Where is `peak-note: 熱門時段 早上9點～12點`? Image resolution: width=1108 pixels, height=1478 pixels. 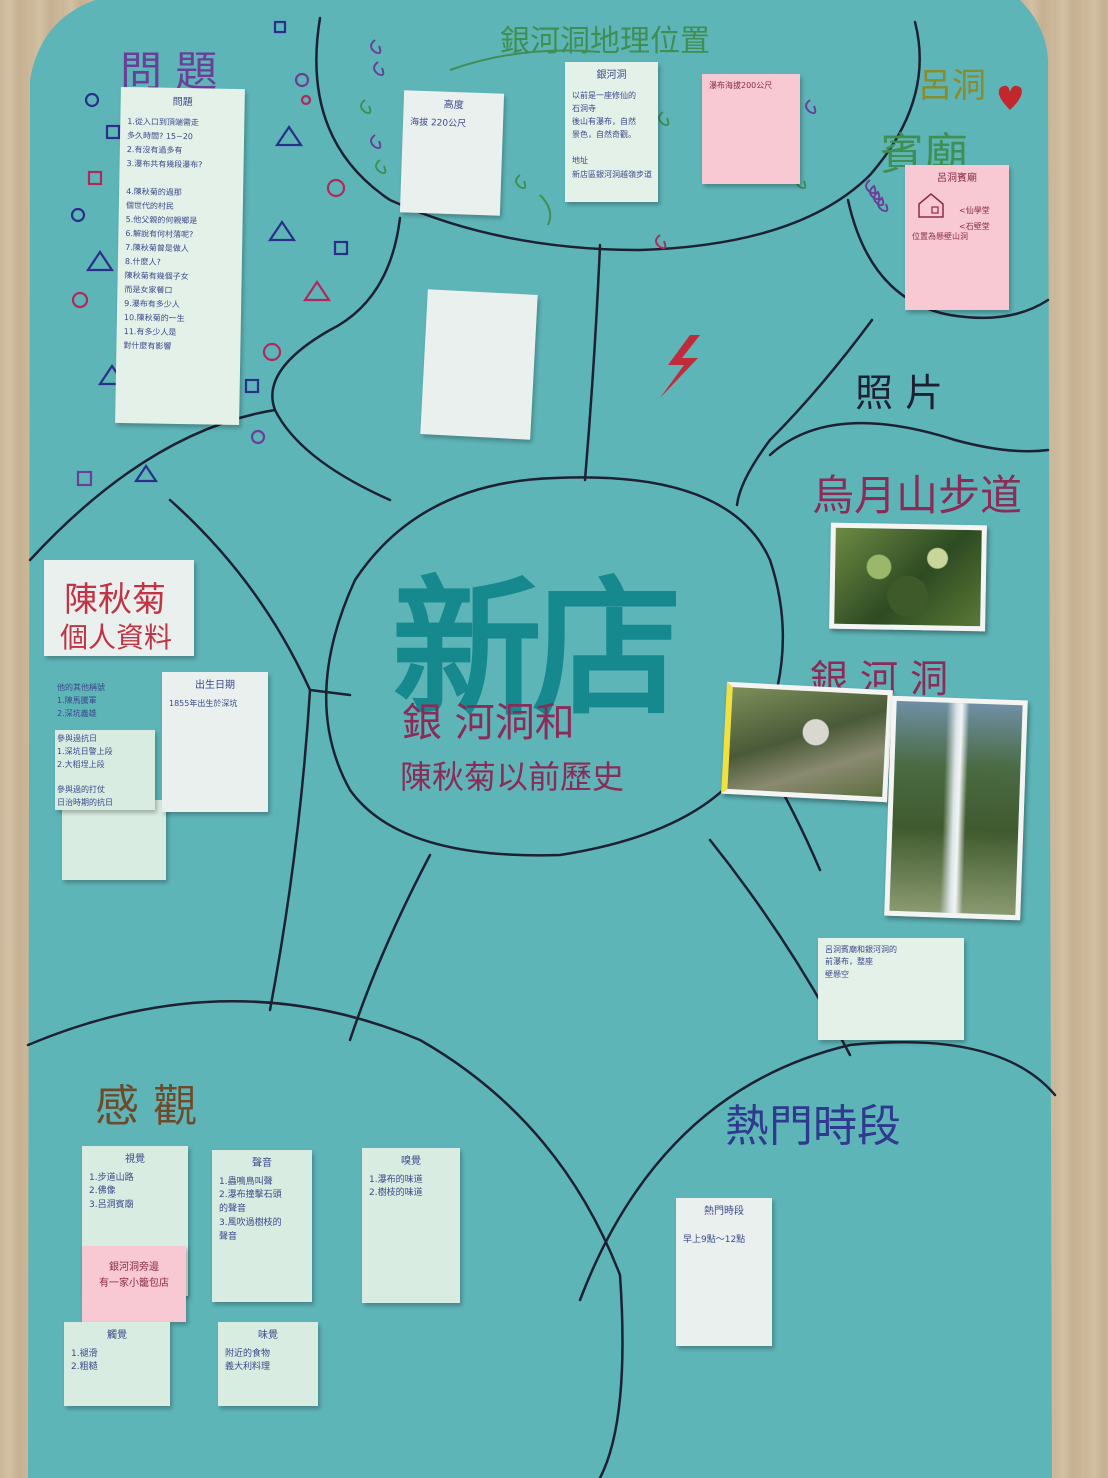
peak-note: 熱門時段 早上9點～12點 is located at coordinates (724, 1272).